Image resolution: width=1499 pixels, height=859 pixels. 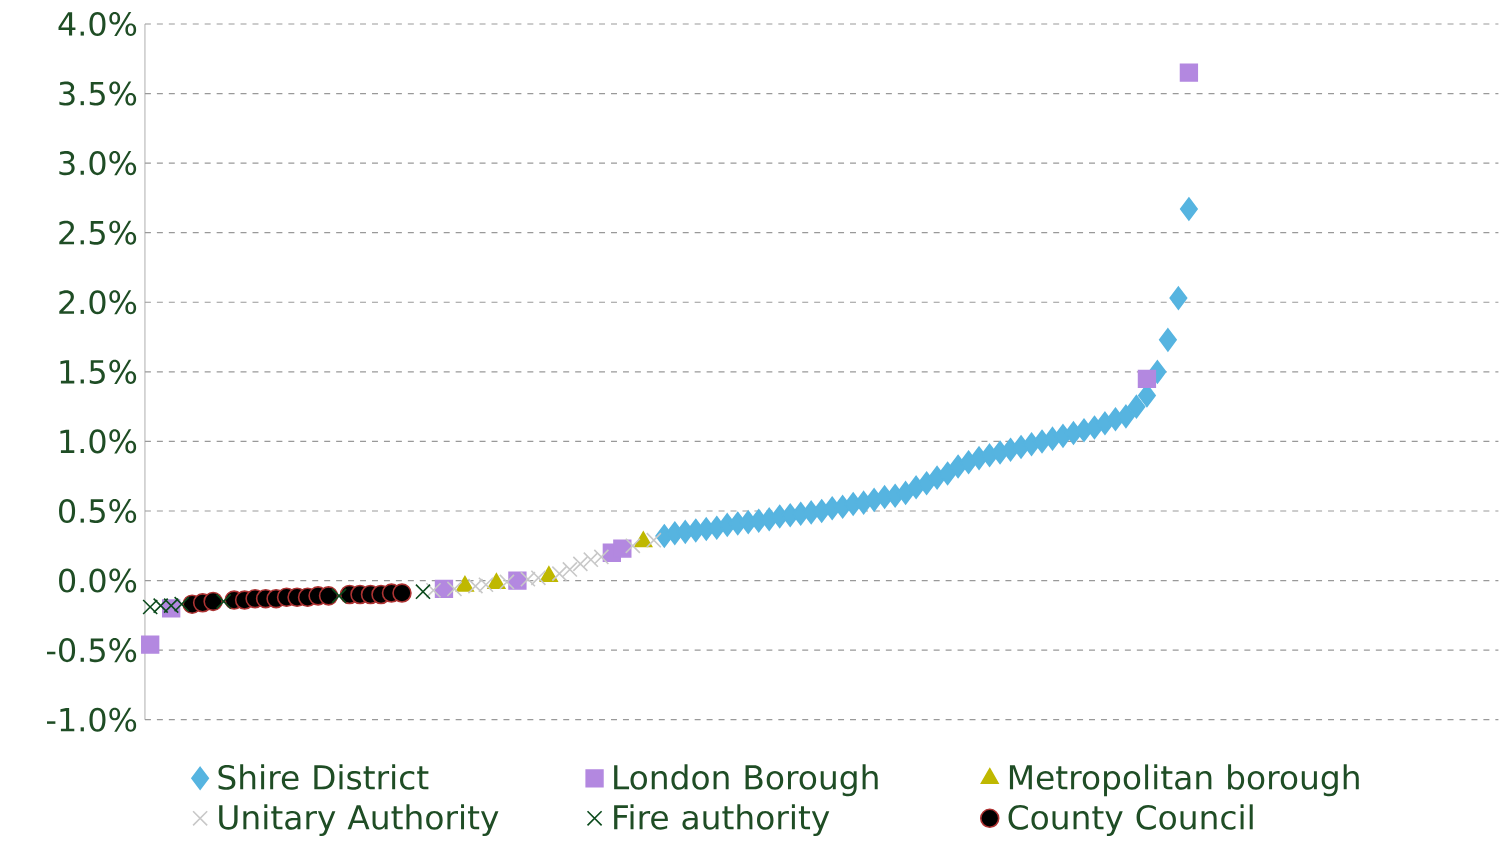 I want to click on y-tick-label: 2.0%, so click(x=98, y=302).